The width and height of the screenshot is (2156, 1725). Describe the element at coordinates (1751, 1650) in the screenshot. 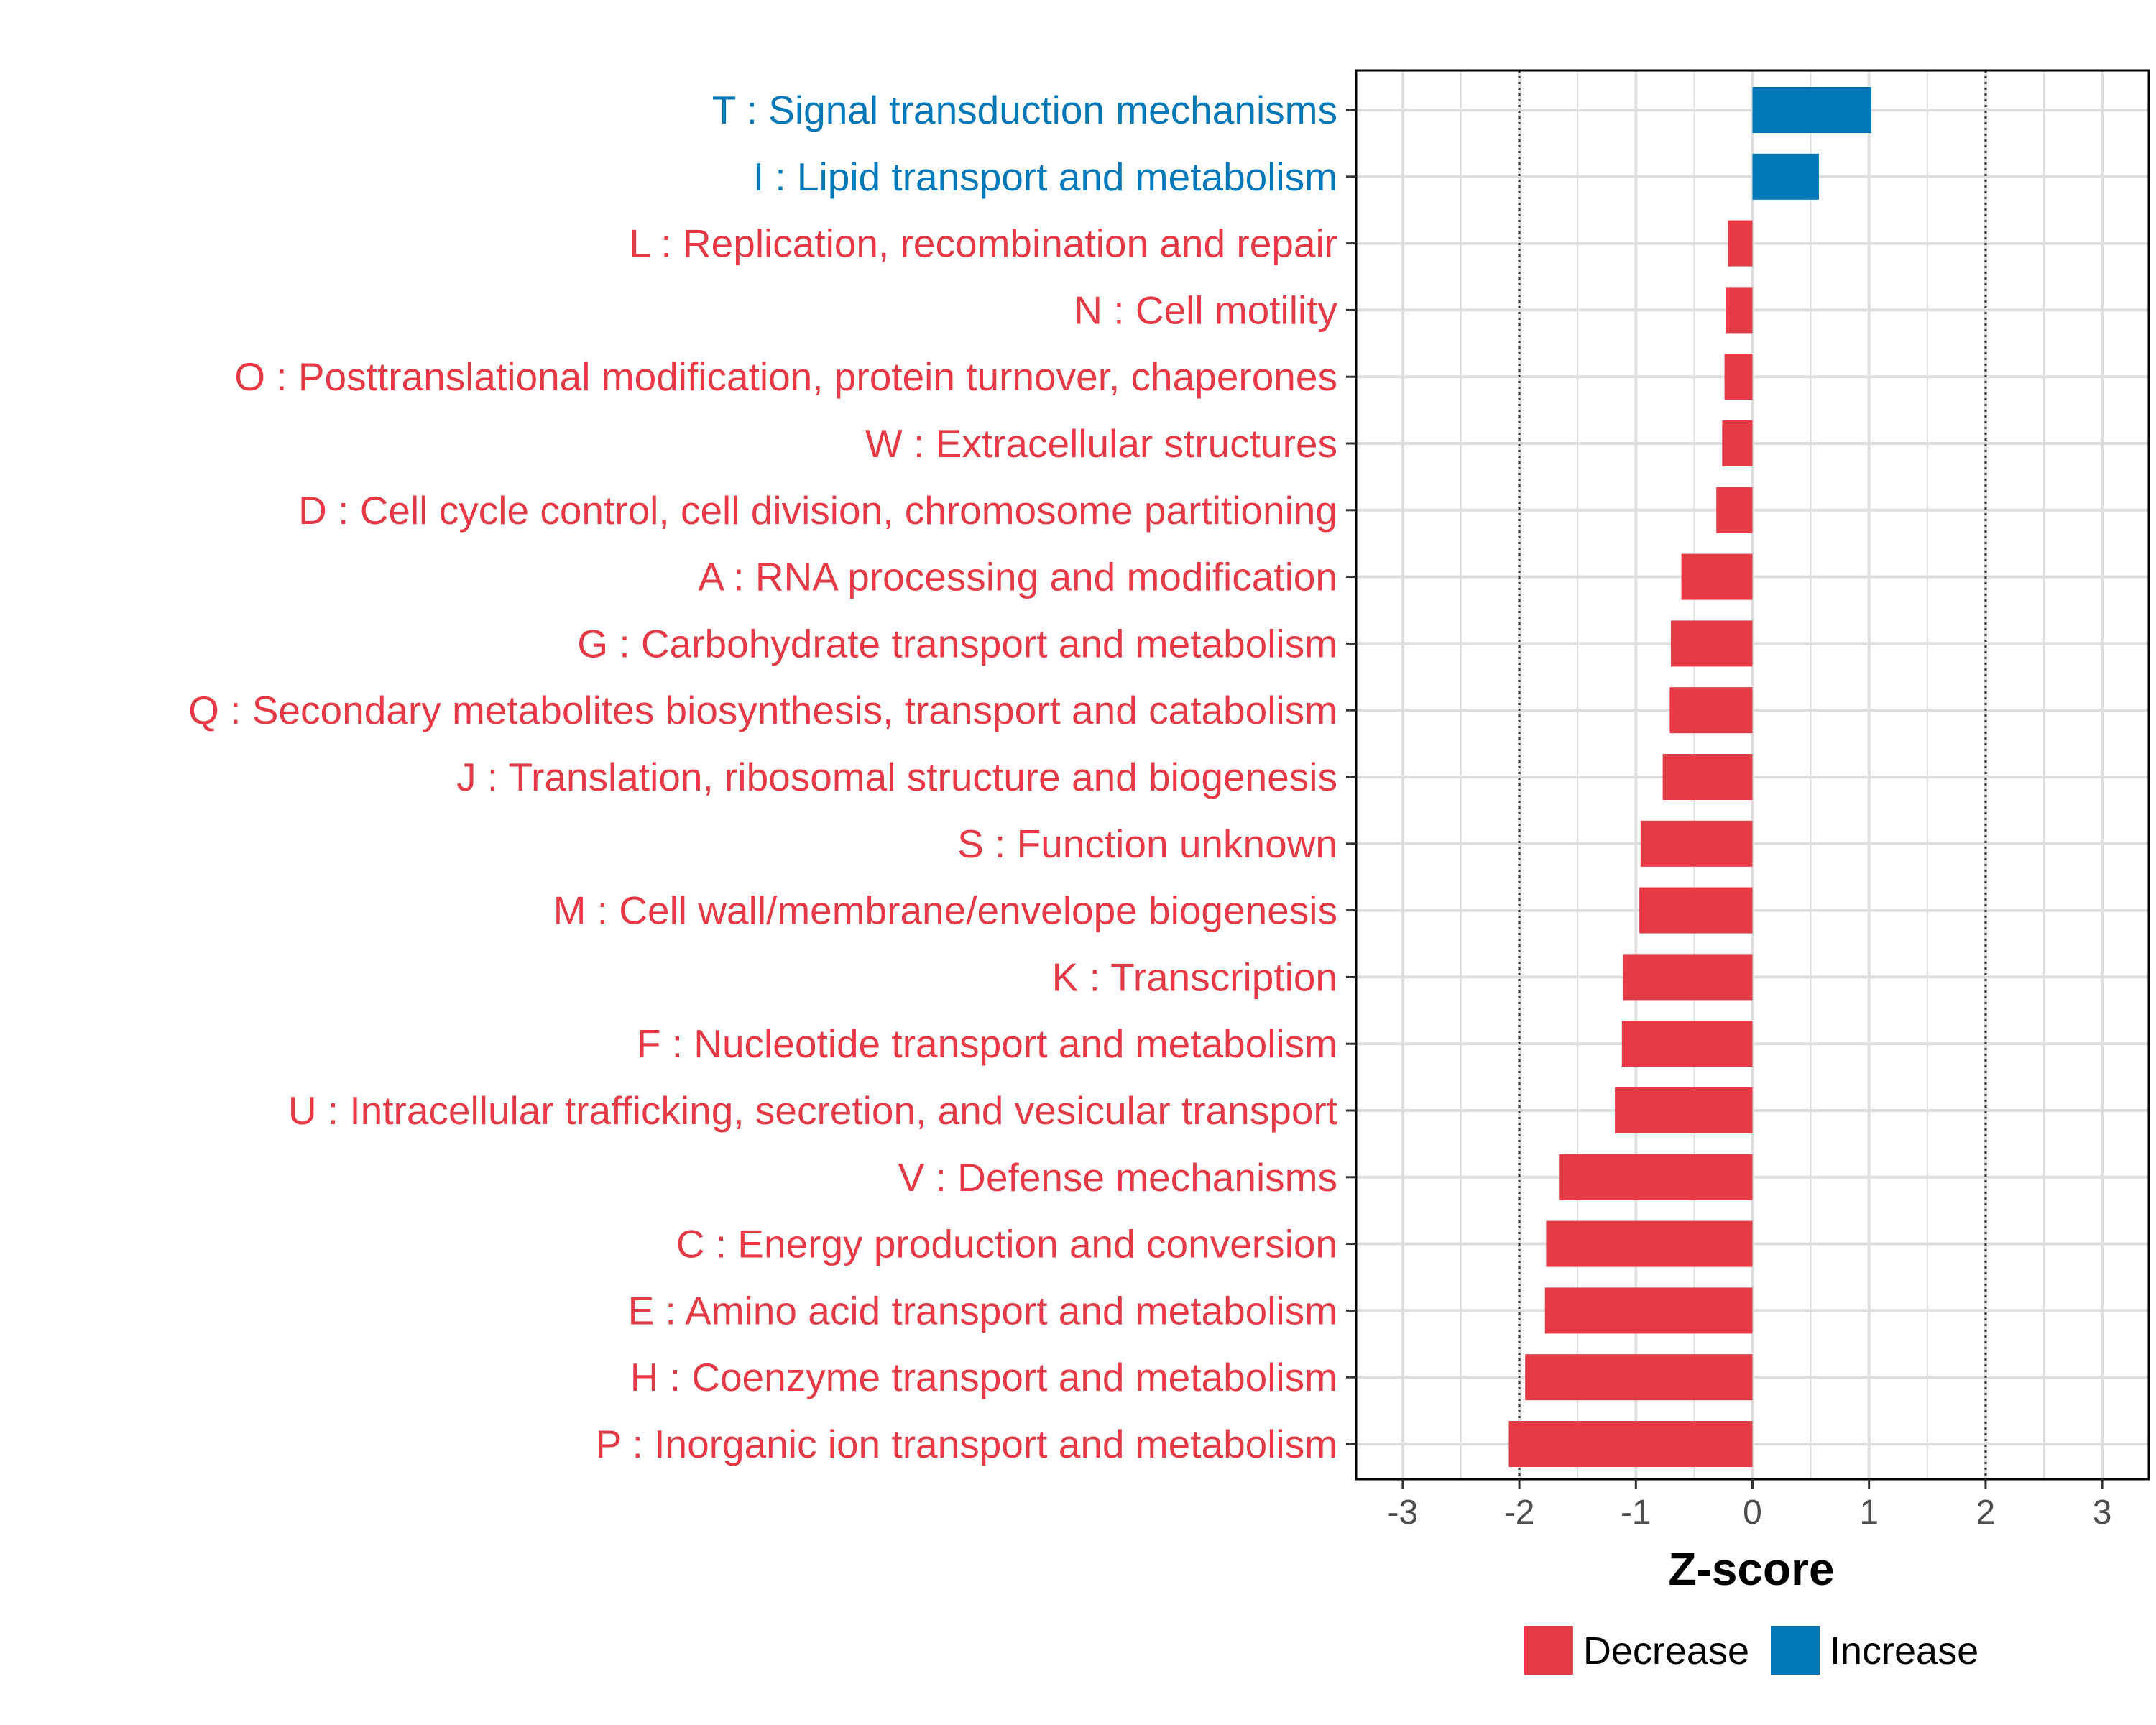

I see `legend: Decrease Increase` at that location.